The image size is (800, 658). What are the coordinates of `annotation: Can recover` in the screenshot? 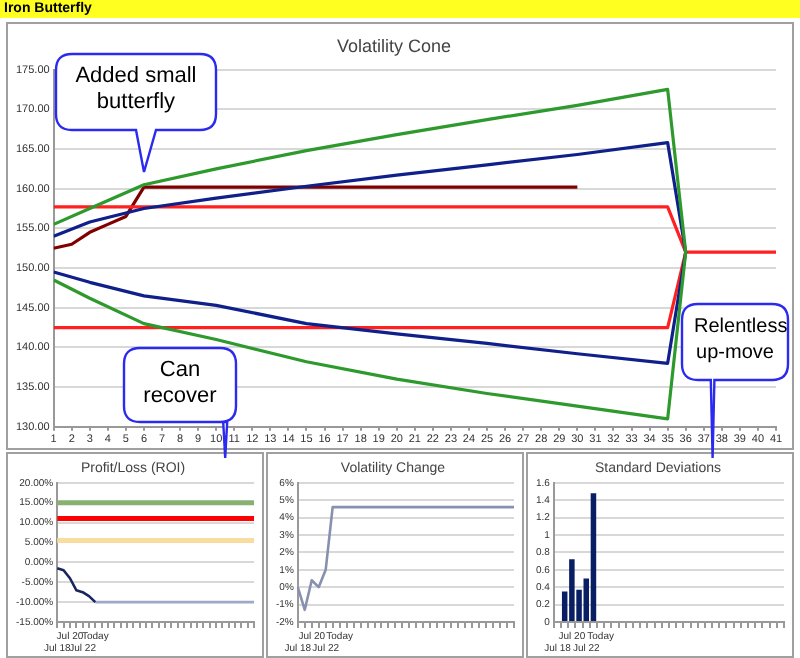 It's located at (180, 384).